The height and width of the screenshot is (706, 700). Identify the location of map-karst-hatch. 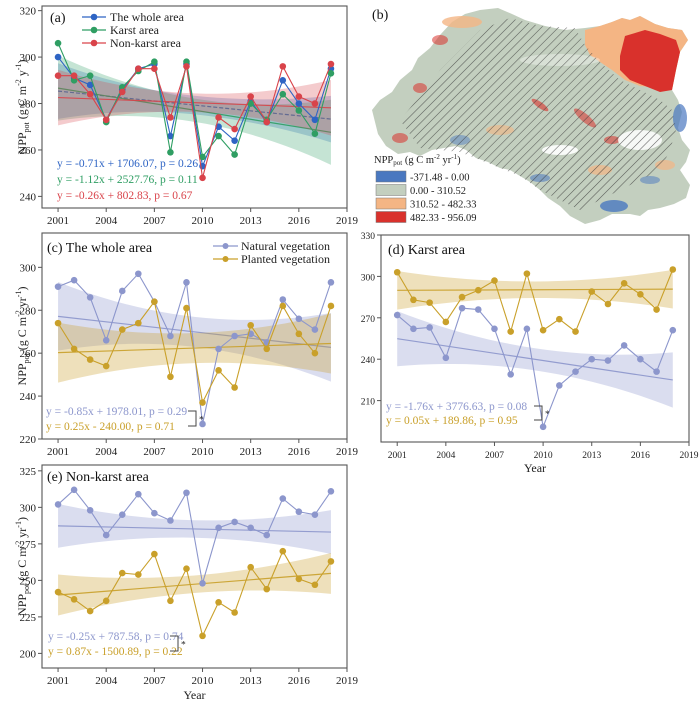
(538, 114).